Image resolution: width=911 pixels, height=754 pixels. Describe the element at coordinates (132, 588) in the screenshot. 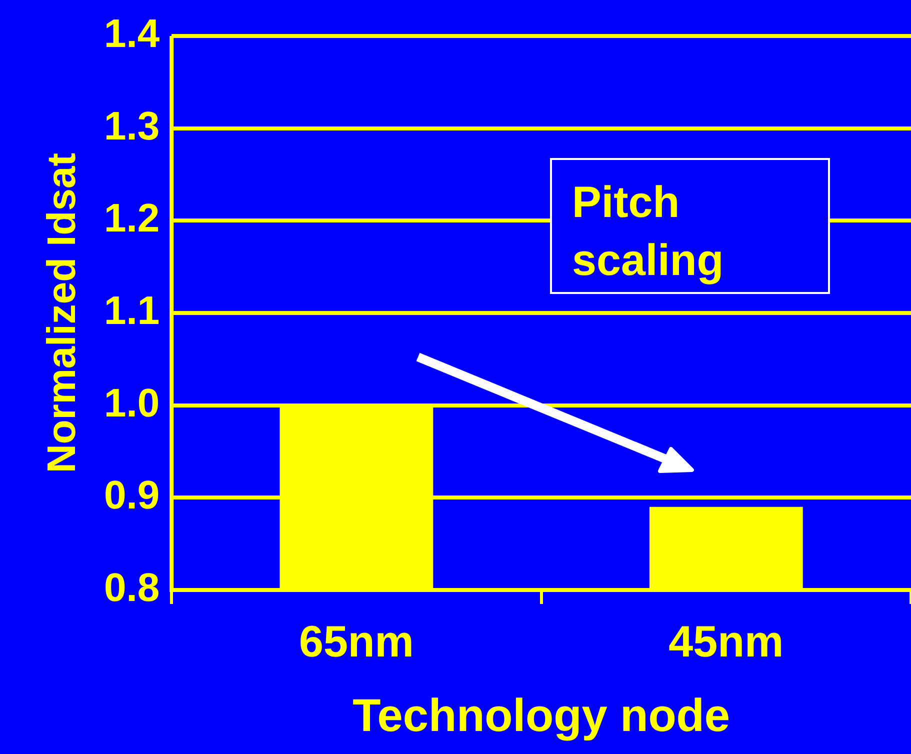

I see `y-tick-label: 0.8` at that location.